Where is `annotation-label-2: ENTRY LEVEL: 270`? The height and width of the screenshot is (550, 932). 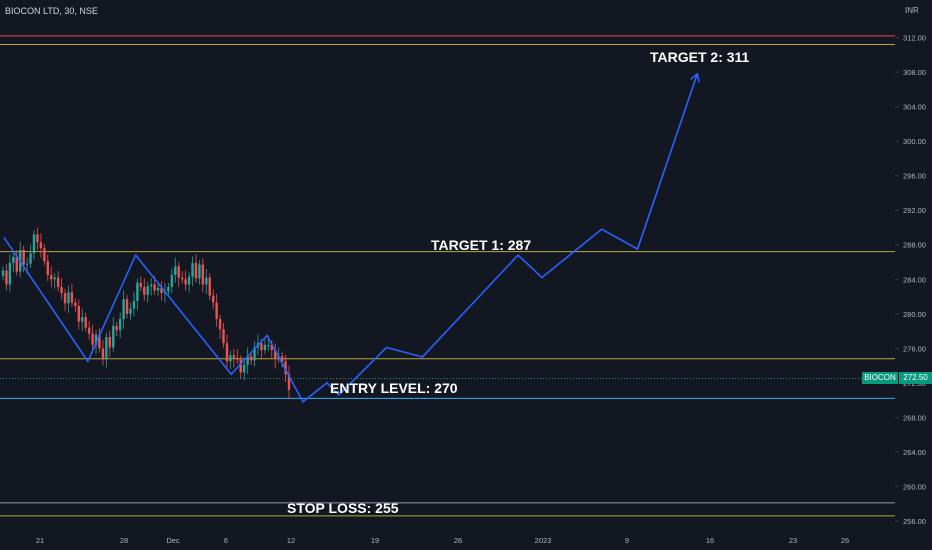 annotation-label-2: ENTRY LEVEL: 270 is located at coordinates (394, 388).